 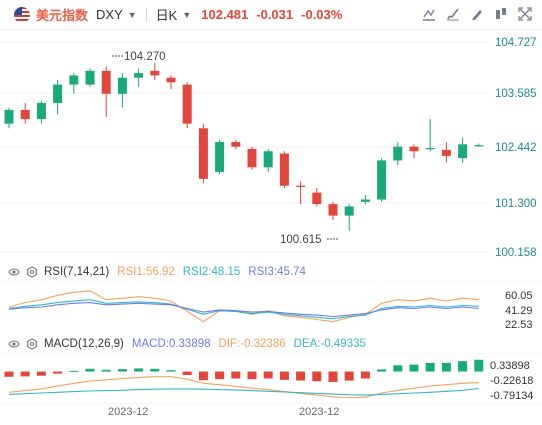 I want to click on rsi3-value: RSI3:45.74, so click(x=277, y=272).